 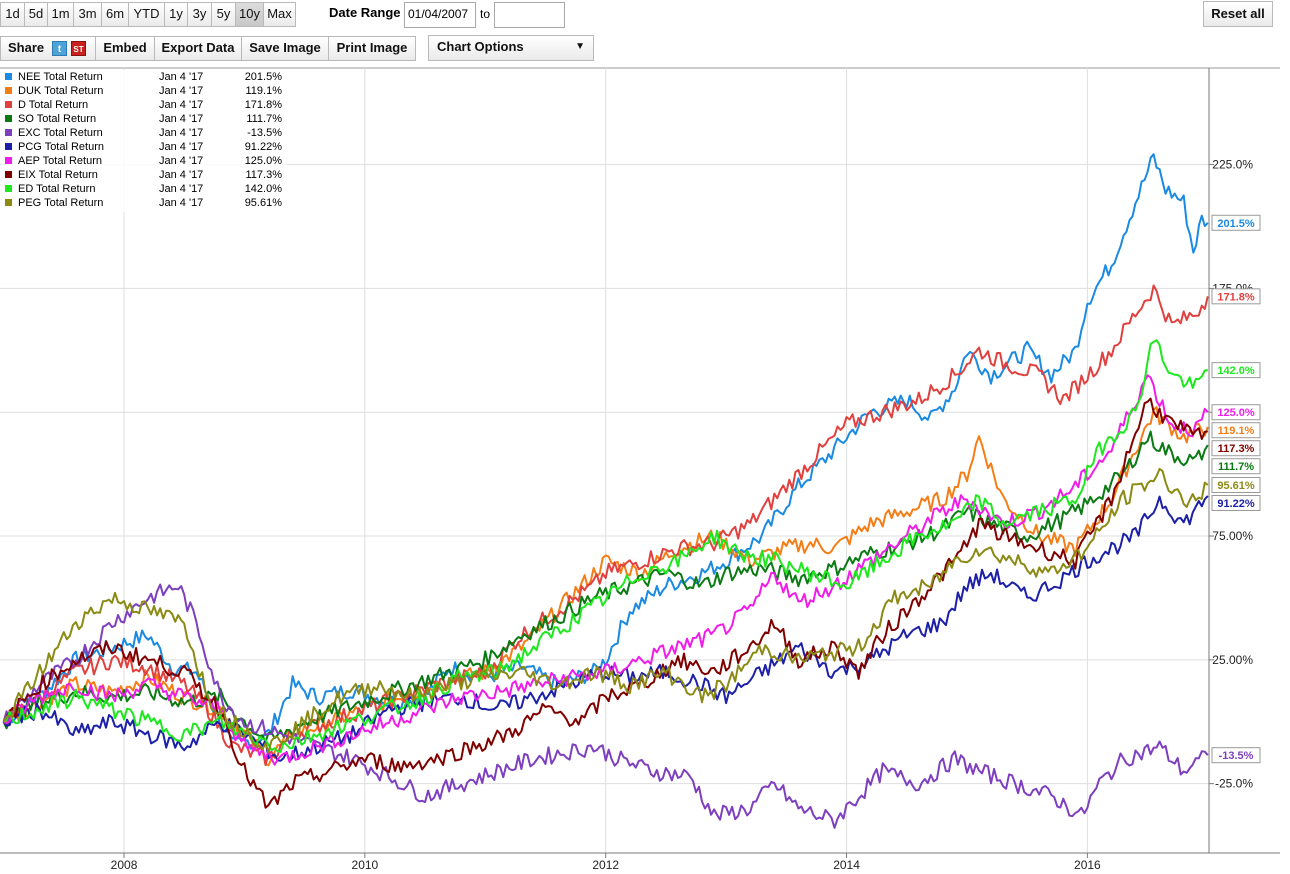 I want to click on legend-series-name: EXC Total Return, so click(x=60, y=133).